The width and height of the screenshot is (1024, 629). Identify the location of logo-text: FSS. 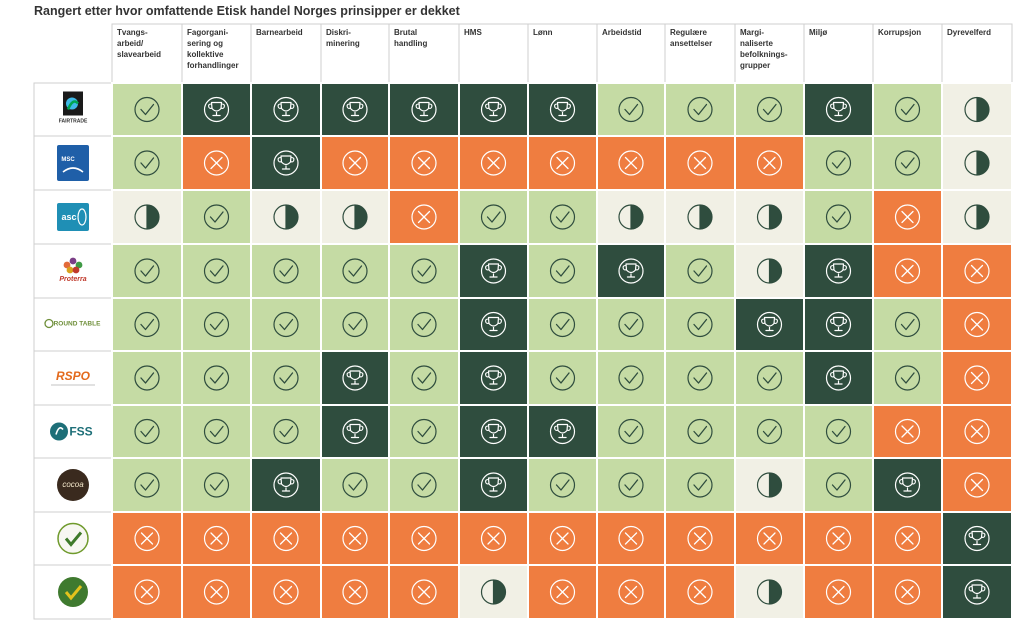
(80, 432).